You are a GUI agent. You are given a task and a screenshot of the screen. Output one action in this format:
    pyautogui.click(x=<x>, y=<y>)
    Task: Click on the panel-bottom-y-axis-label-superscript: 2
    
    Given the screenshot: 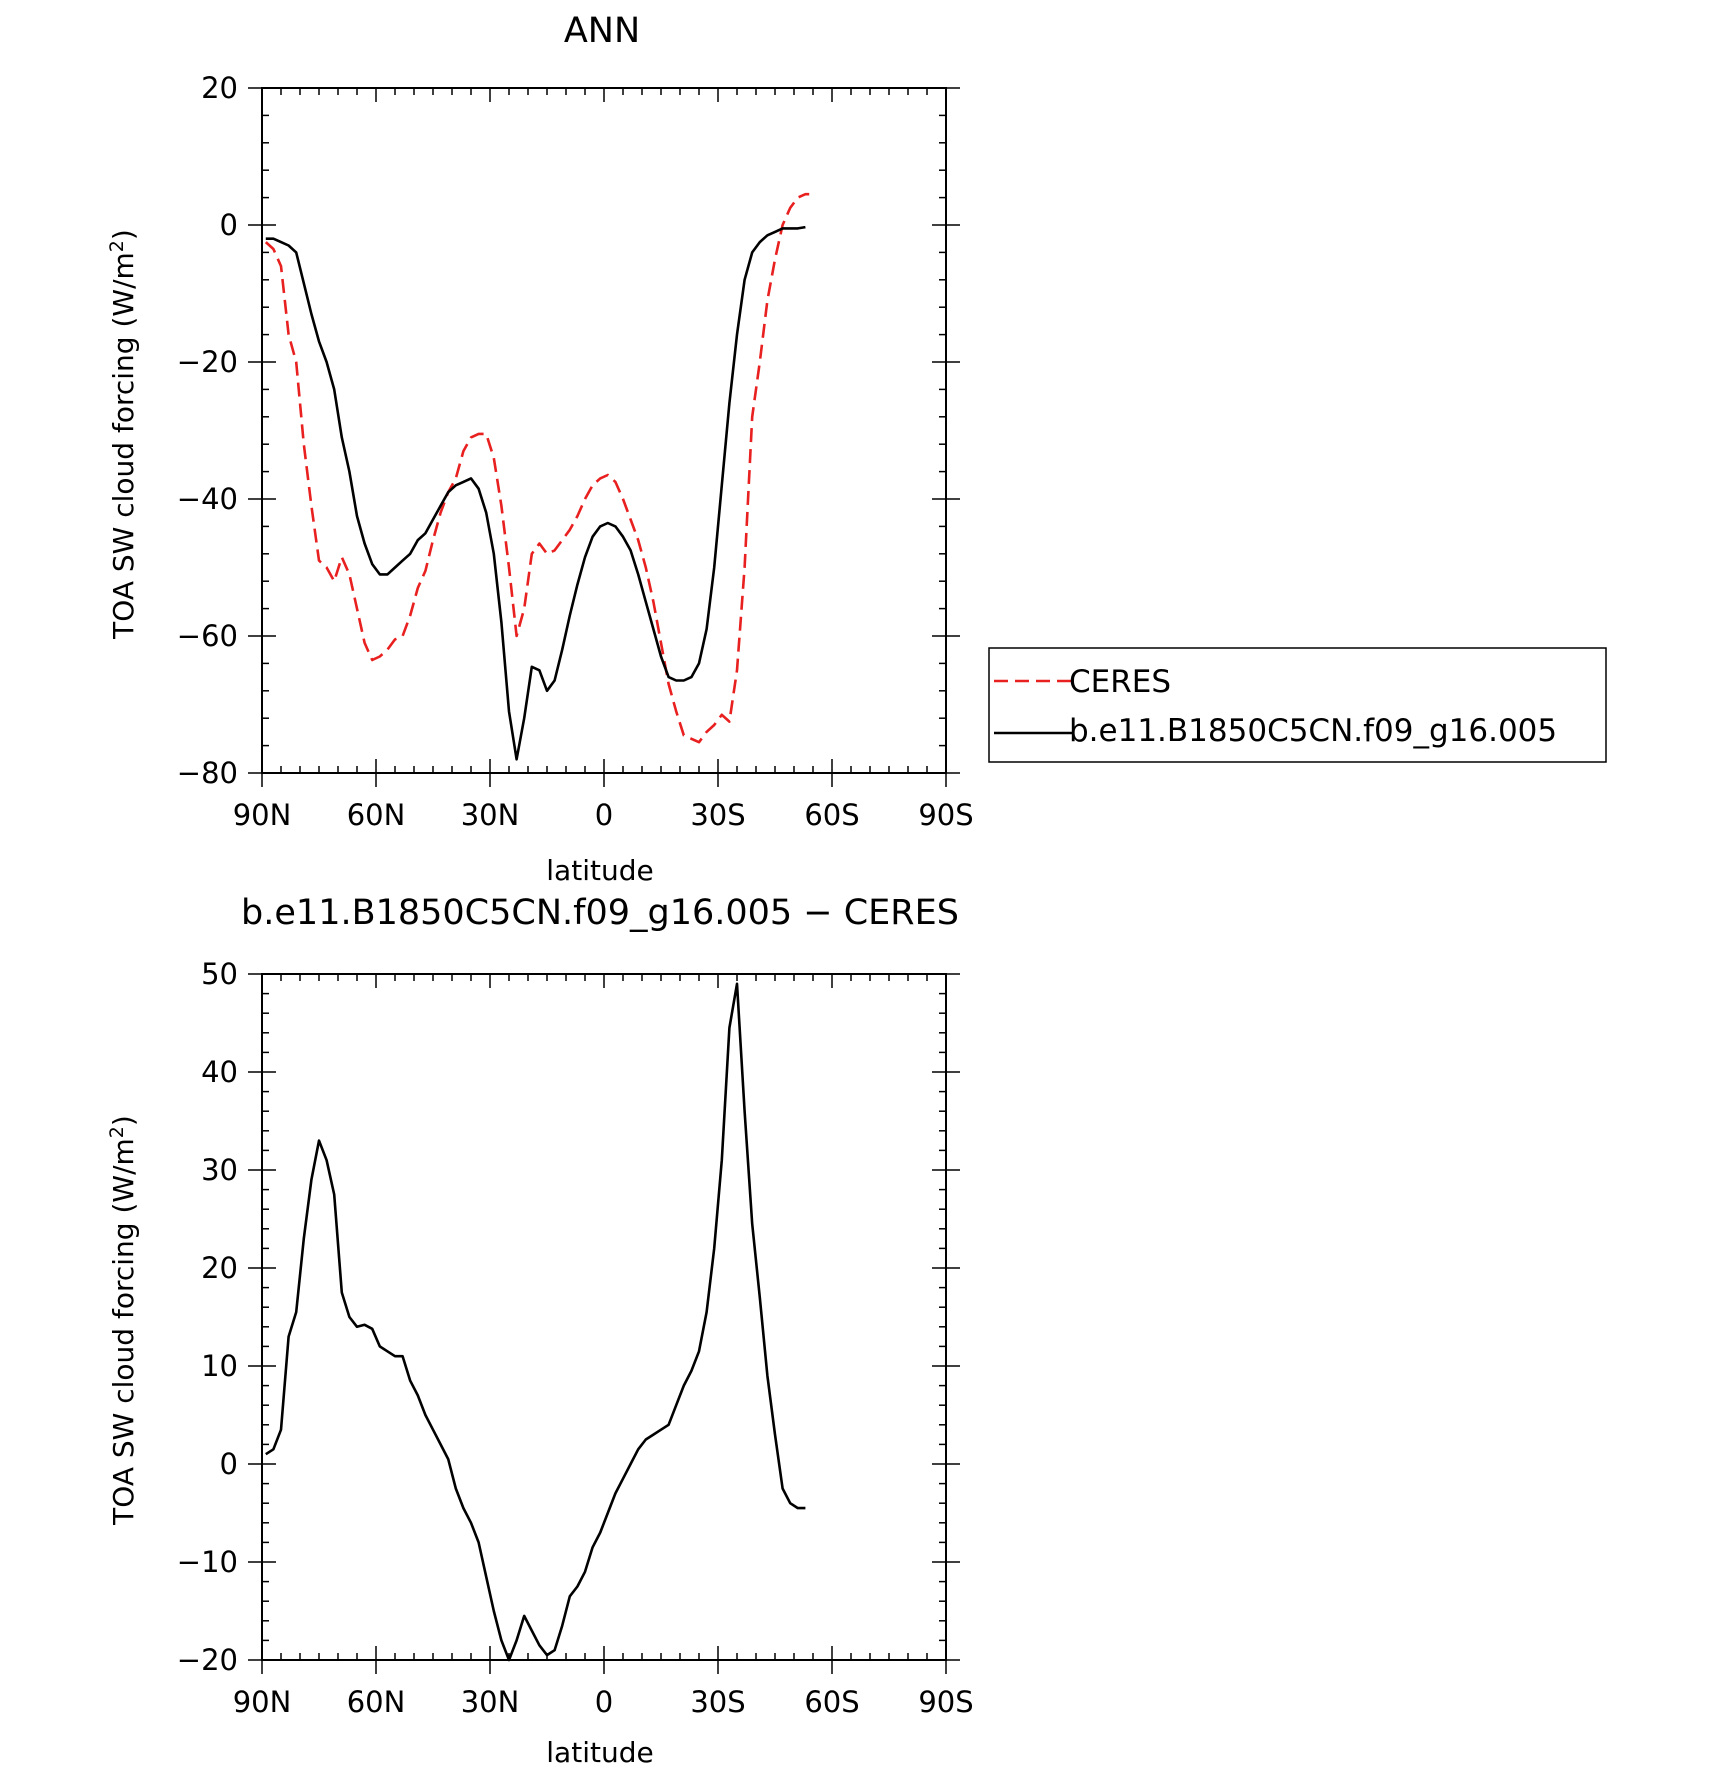 What is the action you would take?
    pyautogui.click(x=117, y=1132)
    